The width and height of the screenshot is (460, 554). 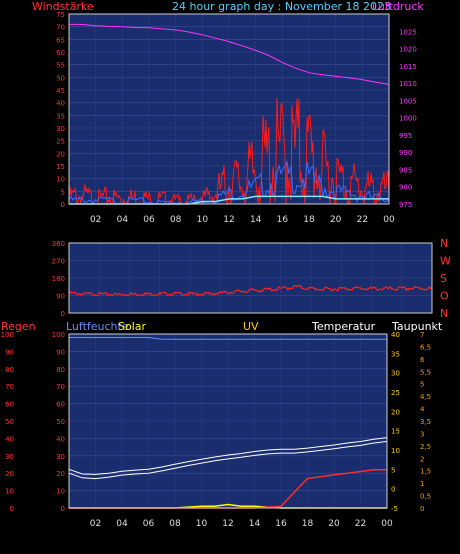 I want to click on uv-tick-label: 3,5, so click(x=425, y=422).